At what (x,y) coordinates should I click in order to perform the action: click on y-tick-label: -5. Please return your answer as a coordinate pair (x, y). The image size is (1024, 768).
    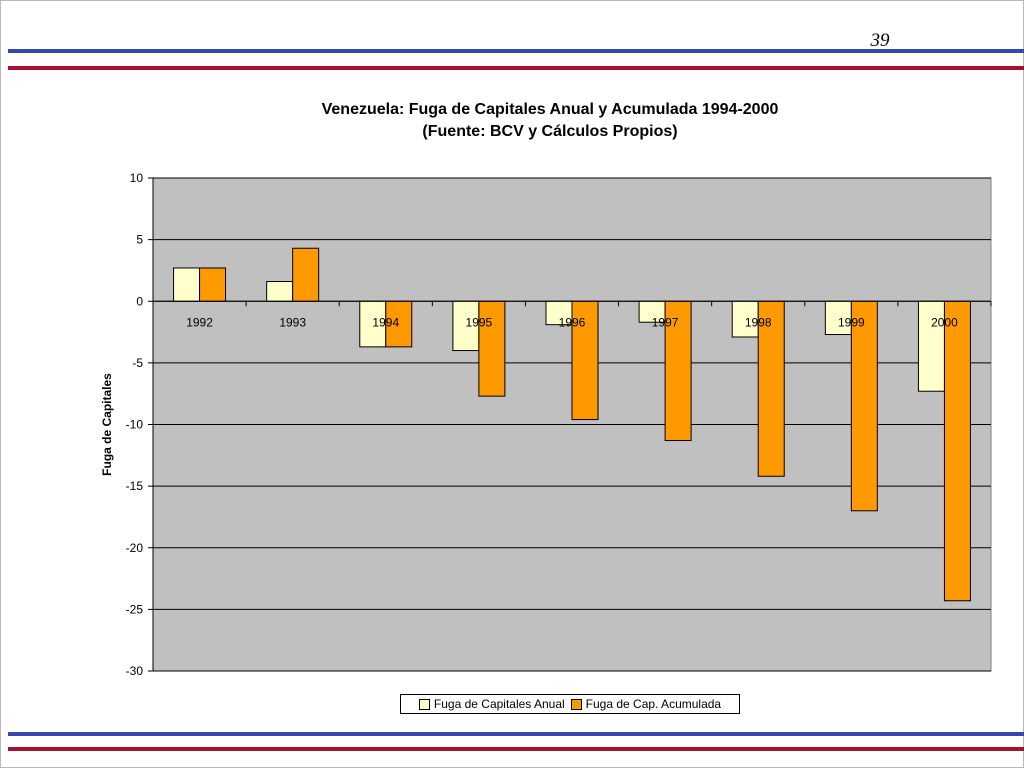
    Looking at the image, I should click on (137, 363).